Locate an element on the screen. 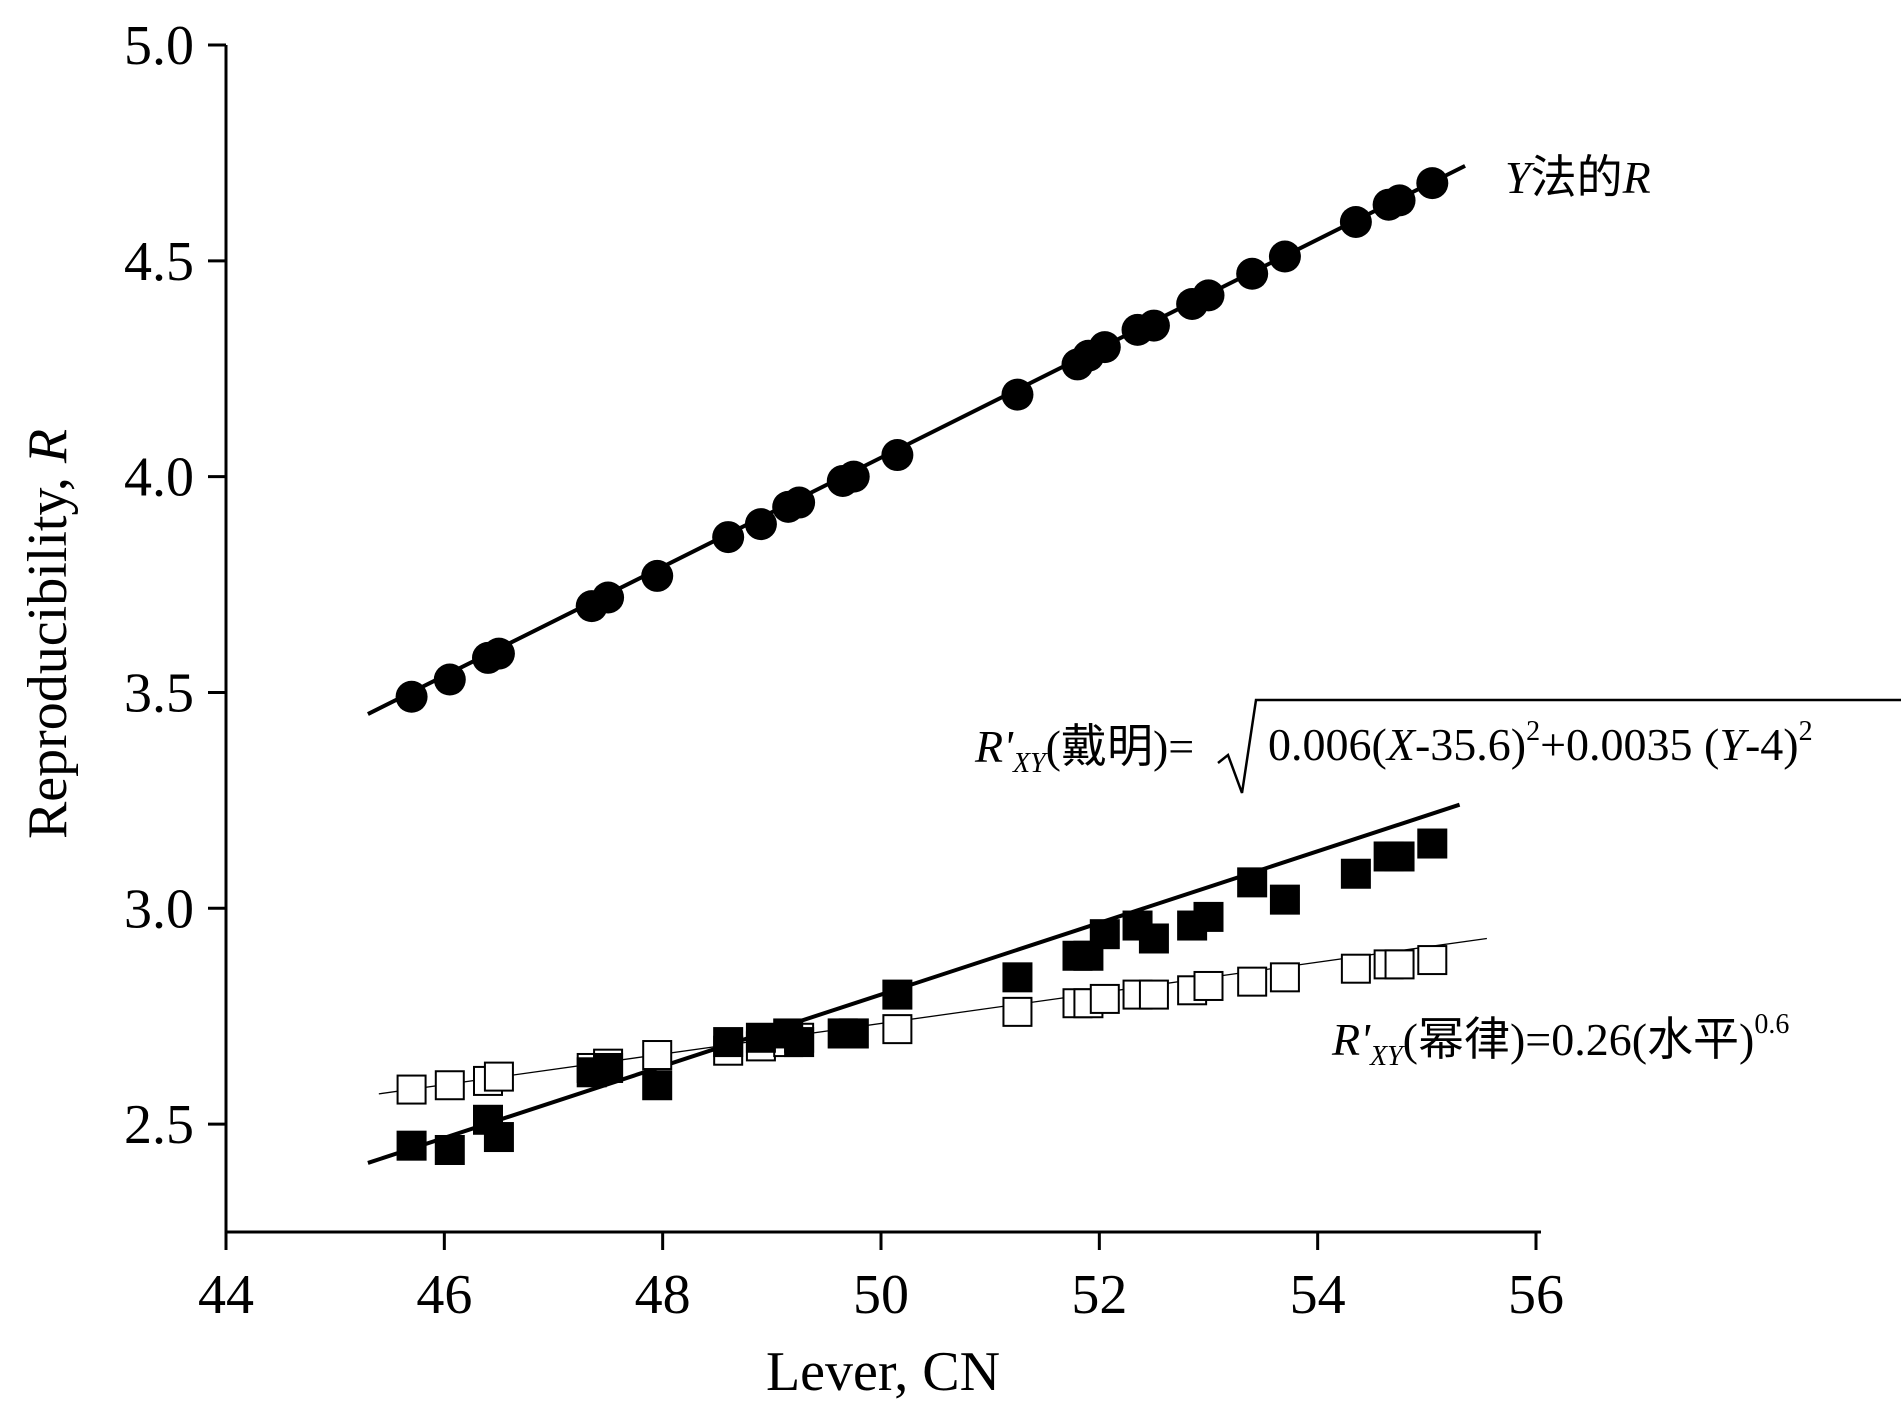 This screenshot has width=1901, height=1407. x-tick-label: 56 is located at coordinates (1536, 1295).